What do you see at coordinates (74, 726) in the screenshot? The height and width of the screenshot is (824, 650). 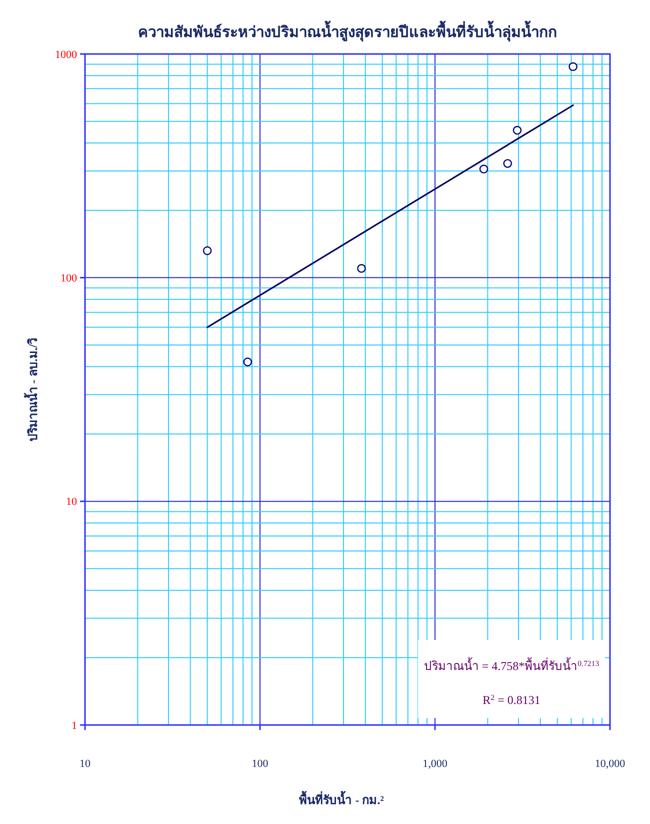 I see `y-tick-label: 1` at bounding box center [74, 726].